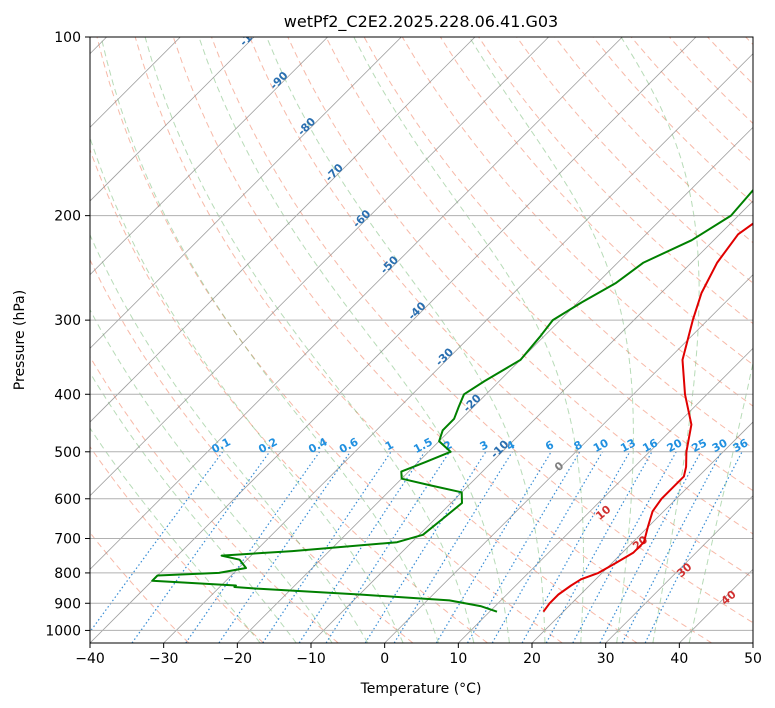 The image size is (775, 708). I want to click on y-tick-label: 500, so click(67, 453).